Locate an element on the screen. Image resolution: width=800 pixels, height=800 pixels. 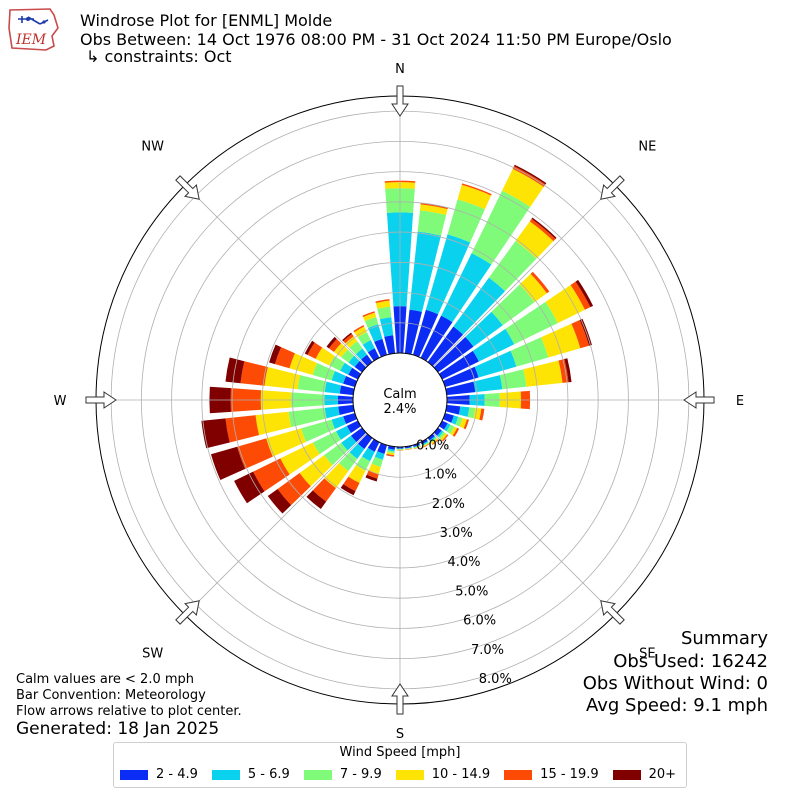
direction-label-s: S is located at coordinates (400, 734).